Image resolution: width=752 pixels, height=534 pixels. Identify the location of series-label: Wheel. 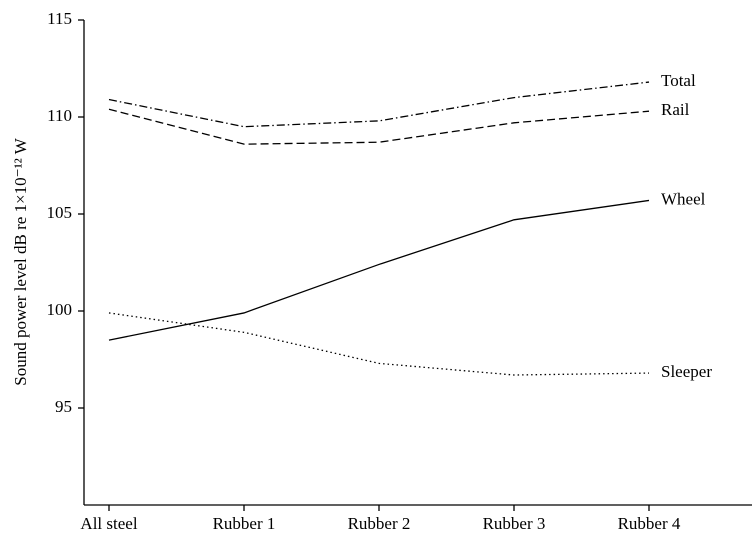
(683, 198).